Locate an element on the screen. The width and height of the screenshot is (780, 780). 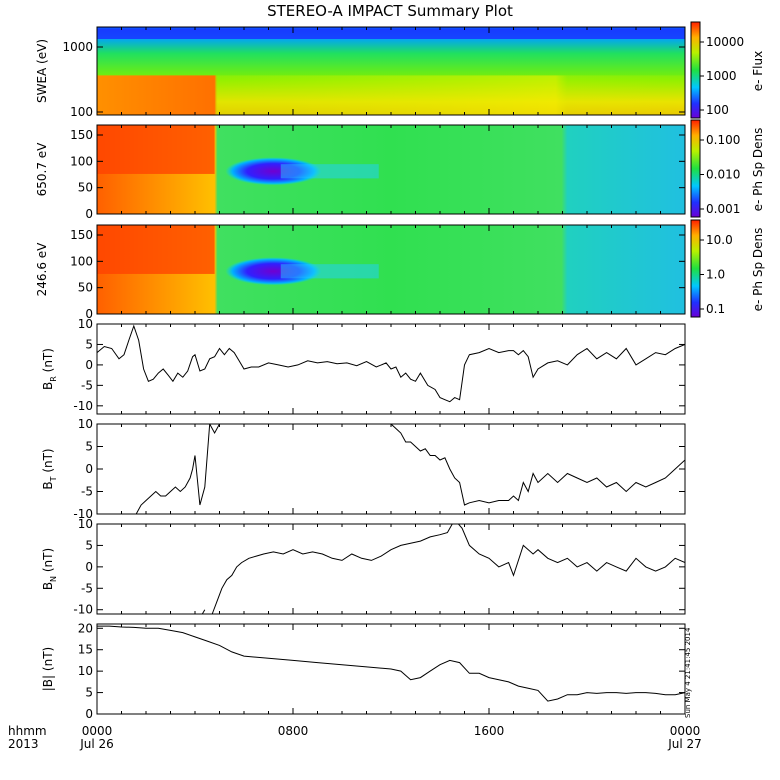
y-tick-label: 15 is located at coordinates (85, 650).